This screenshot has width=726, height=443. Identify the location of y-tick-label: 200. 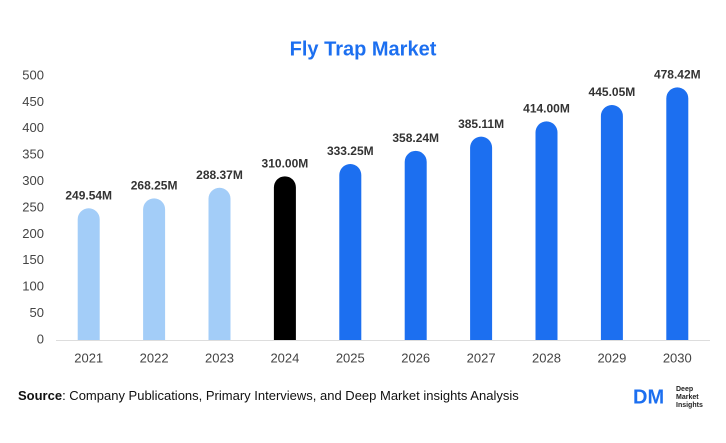
(33, 233).